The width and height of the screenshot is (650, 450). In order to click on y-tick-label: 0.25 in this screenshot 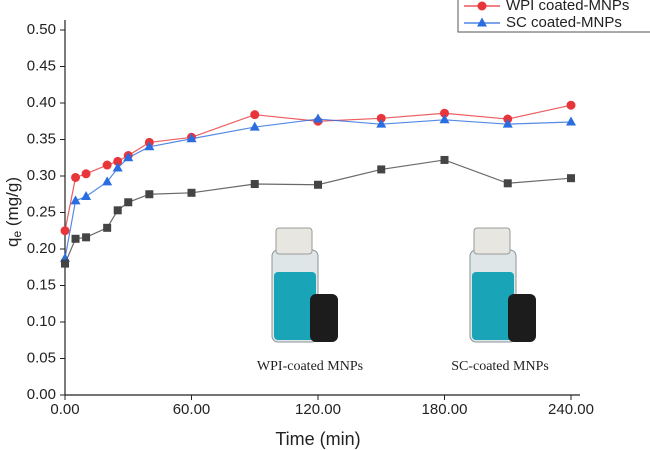, I will do `click(41, 211)`.